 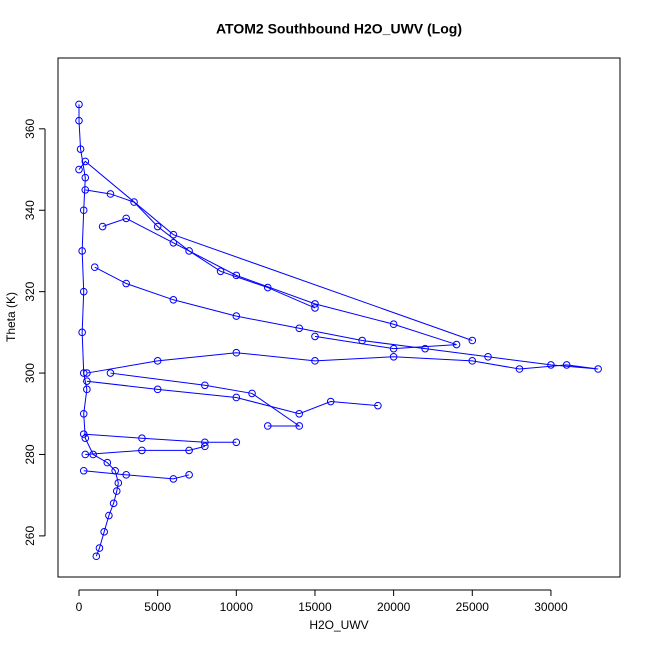 I want to click on x-tick-label: 5000, so click(x=157, y=607).